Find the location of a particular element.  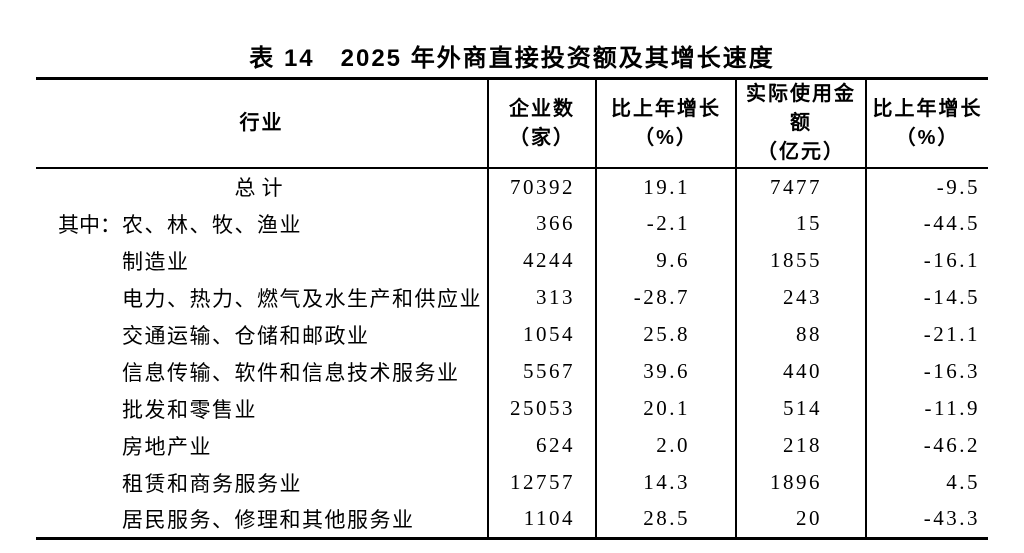

growth1-cell: 9.6 is located at coordinates (665, 260).